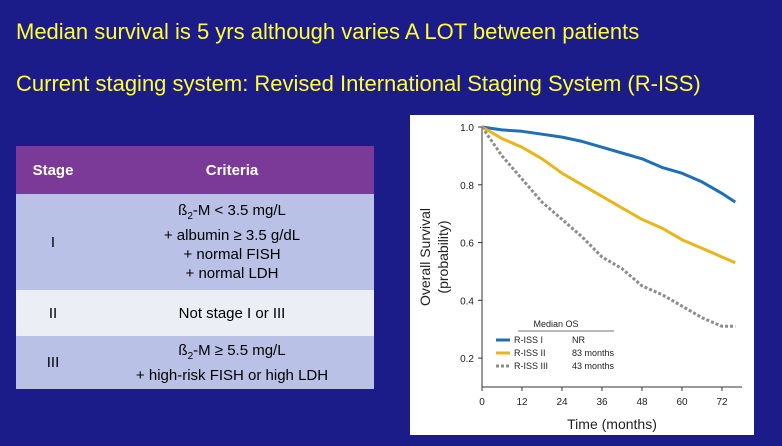  What do you see at coordinates (593, 366) in the screenshot?
I see `legend-median: 43 months` at bounding box center [593, 366].